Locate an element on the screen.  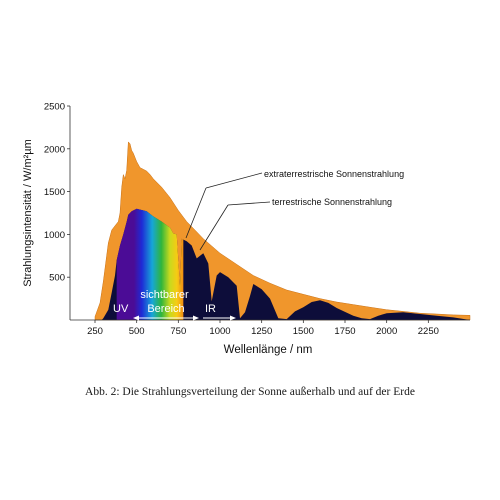
terrestrial-annotation: terrestrische Sonnenstrahlung is located at coordinates (332, 202).